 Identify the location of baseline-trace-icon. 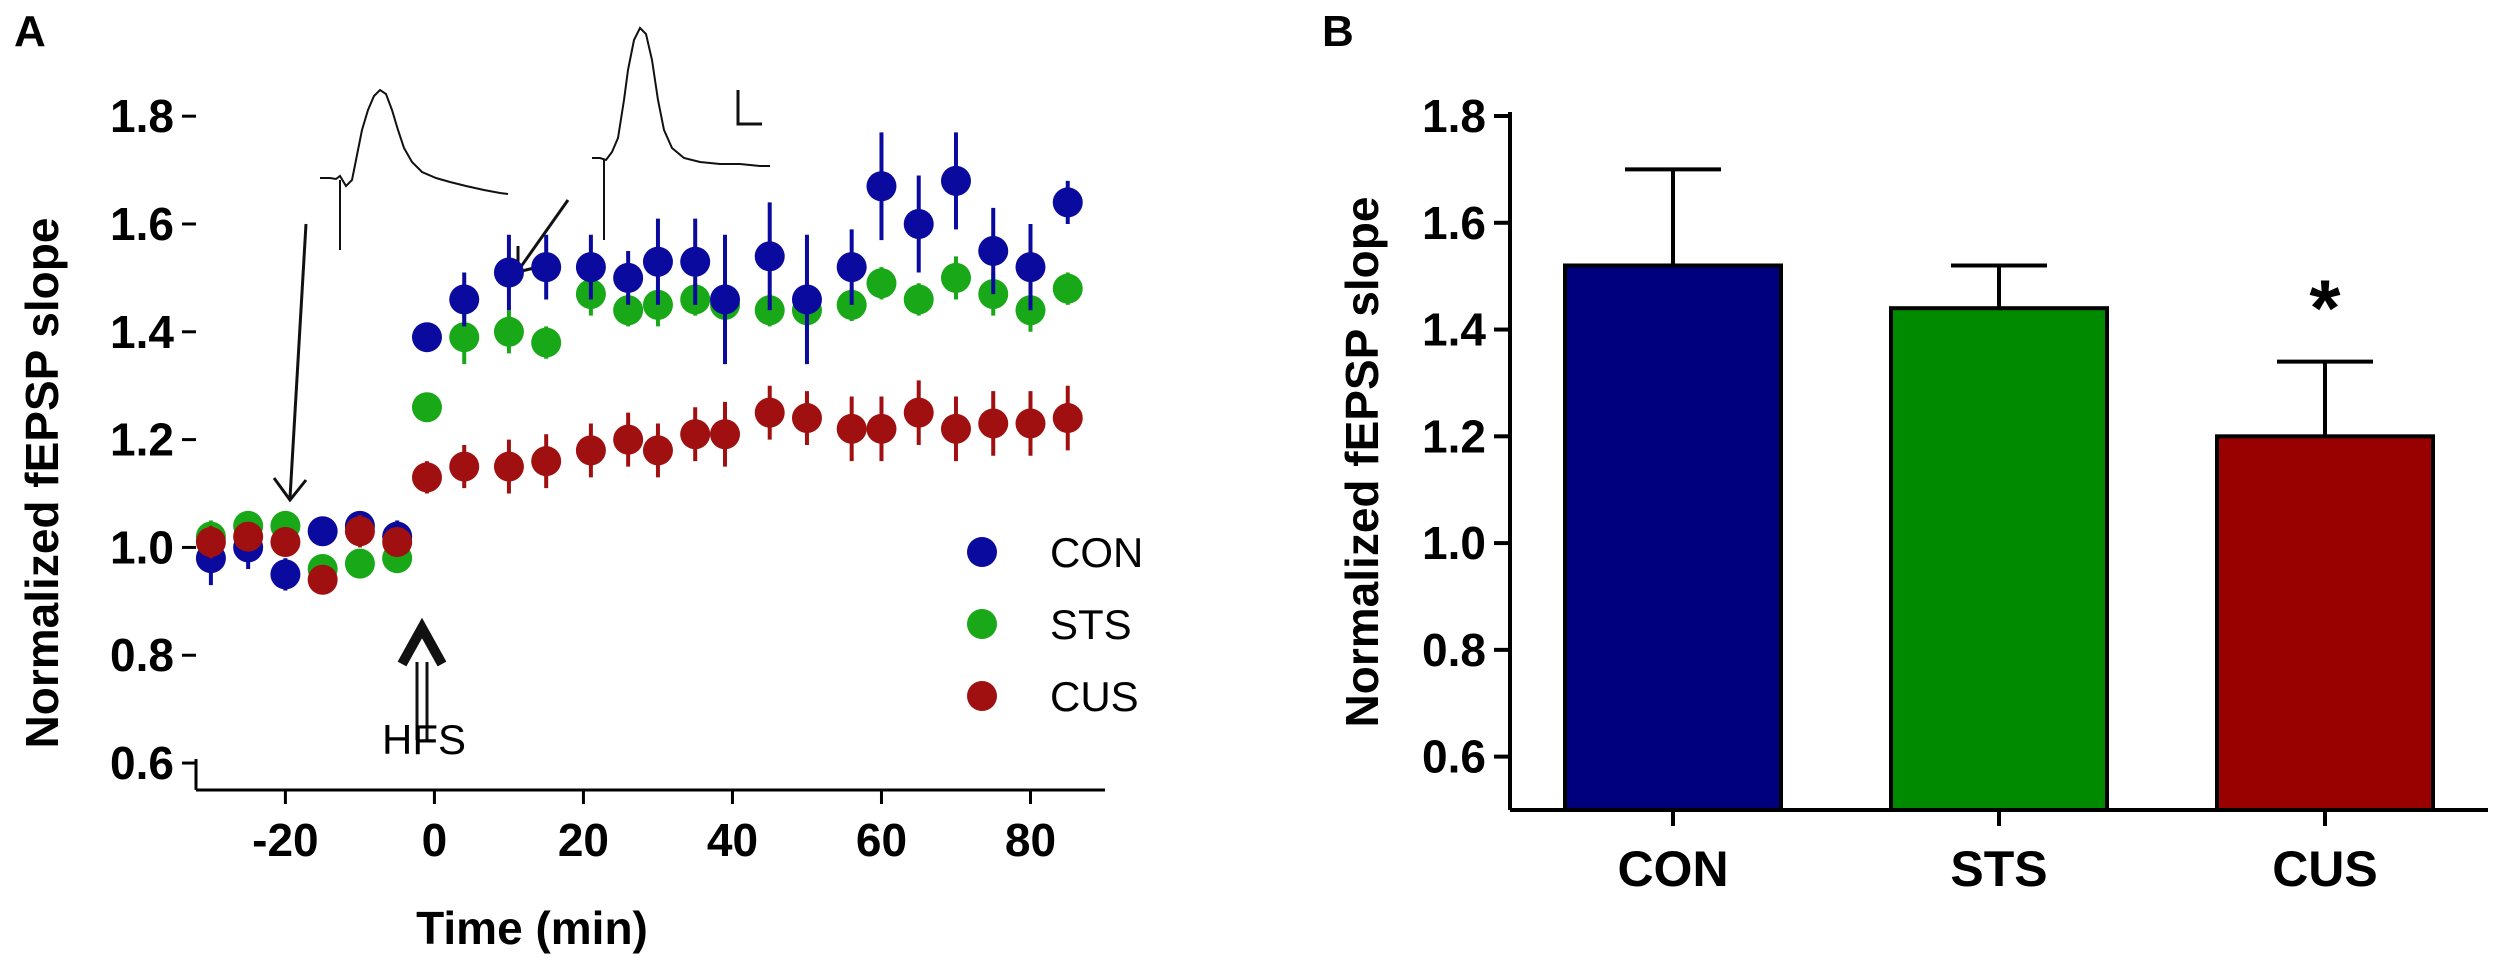
(414, 141).